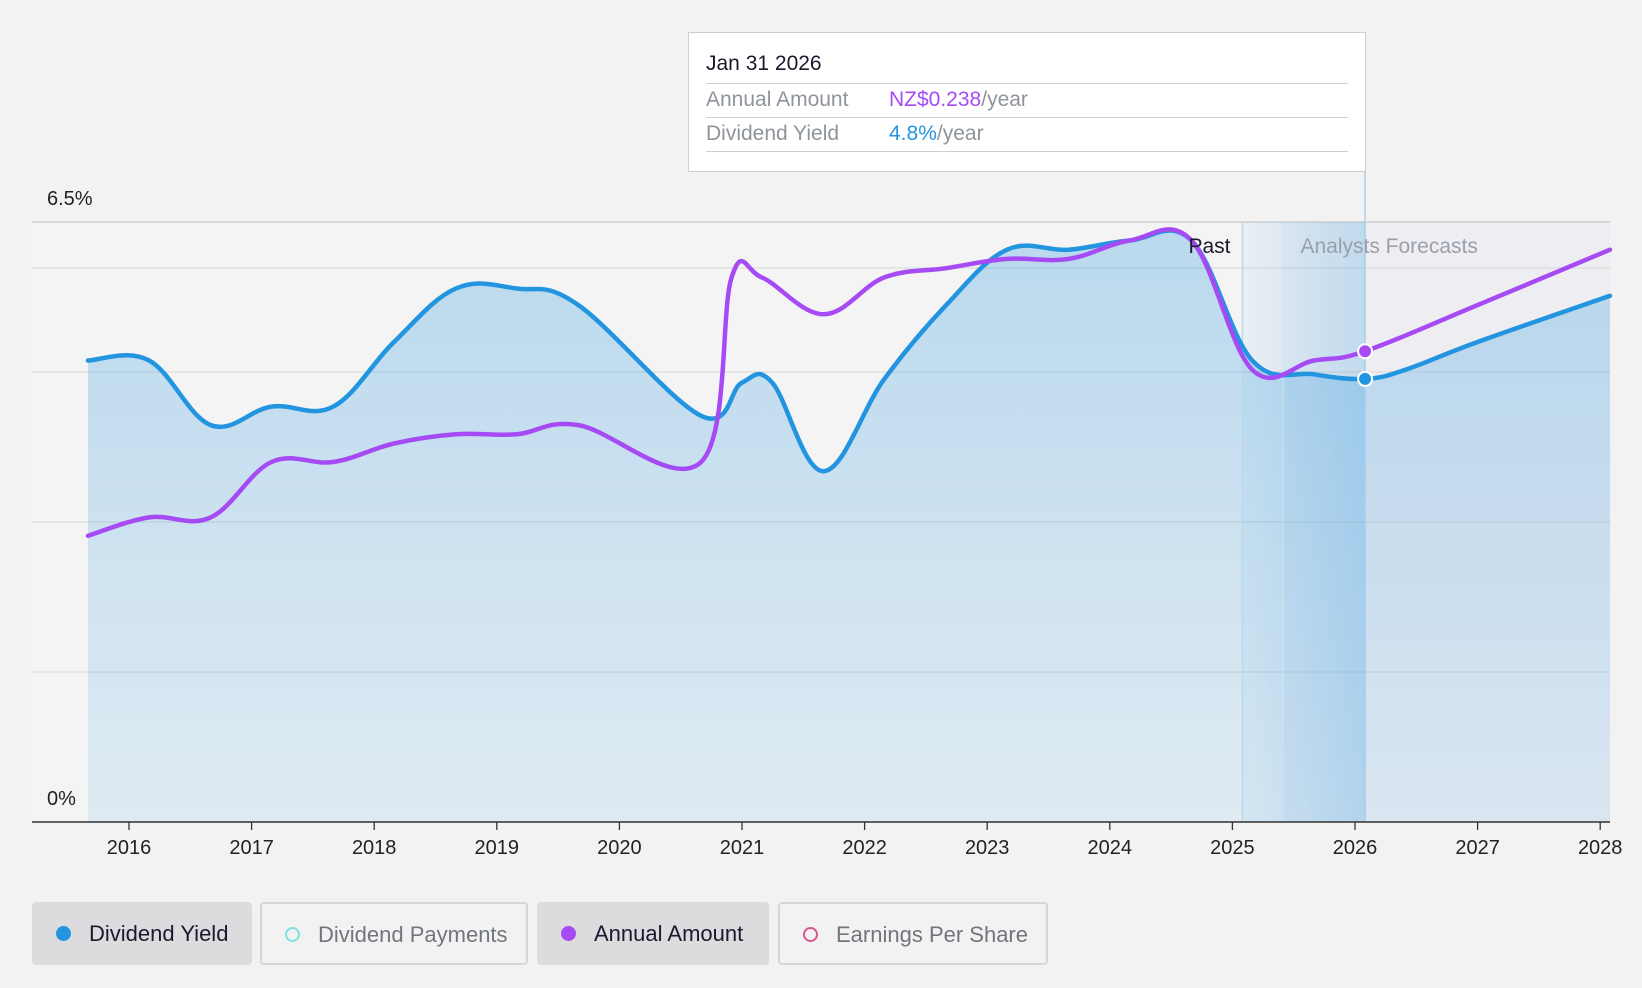 The width and height of the screenshot is (1642, 988). I want to click on x-tick-label: 2021, so click(742, 848).